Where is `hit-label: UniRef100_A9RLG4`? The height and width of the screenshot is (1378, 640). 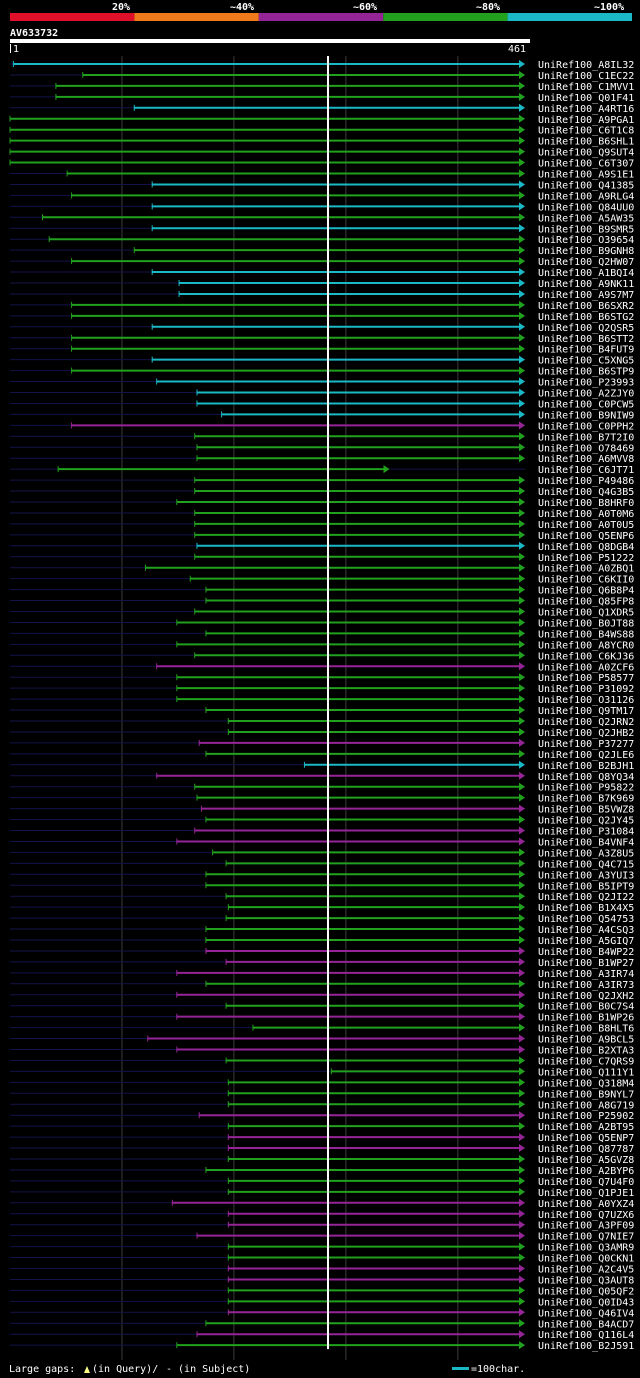 hit-label: UniRef100_A9RLG4 is located at coordinates (586, 196).